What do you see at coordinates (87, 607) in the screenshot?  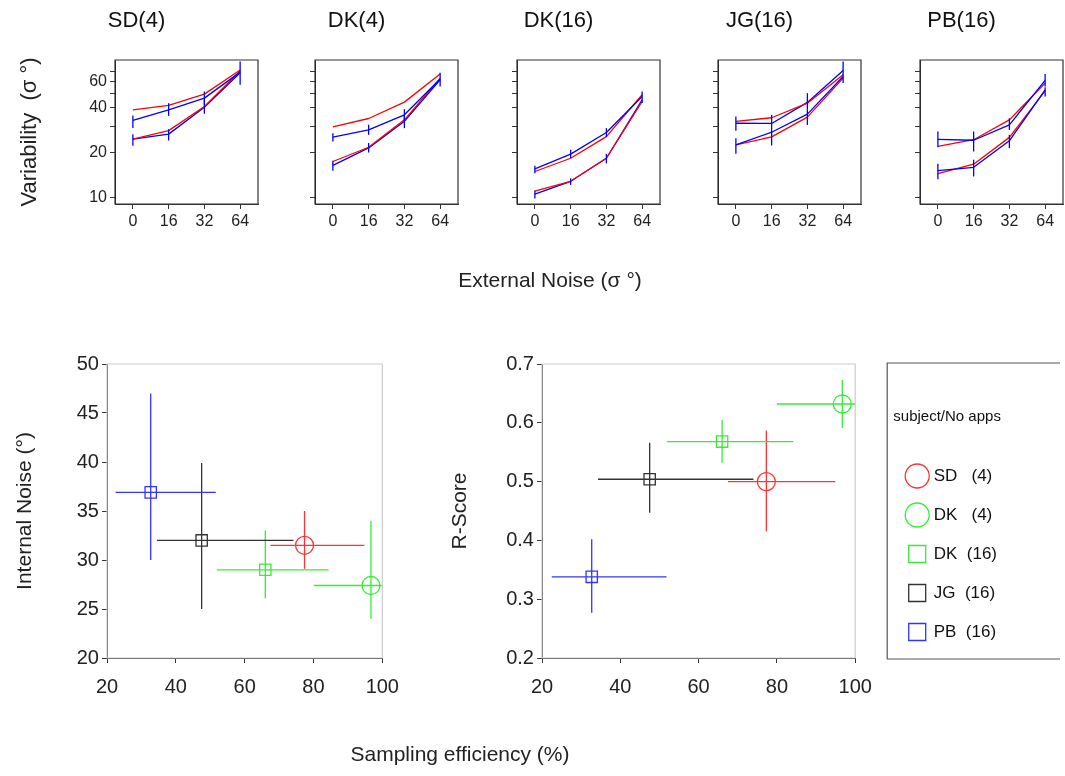 I see `y-tick-label: 25` at bounding box center [87, 607].